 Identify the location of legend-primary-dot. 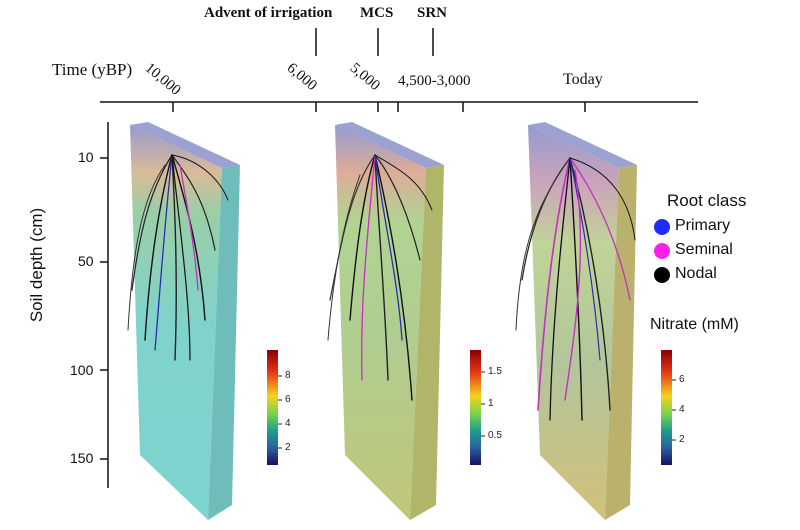
(662, 227).